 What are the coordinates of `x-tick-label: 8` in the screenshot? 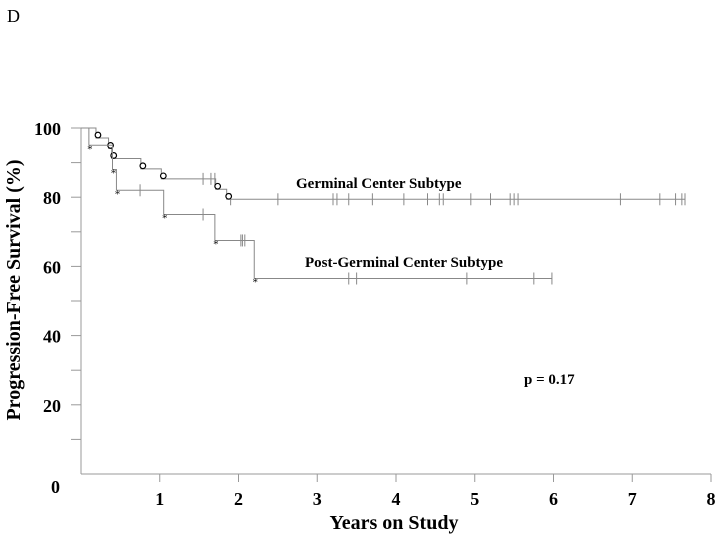 It's located at (711, 499).